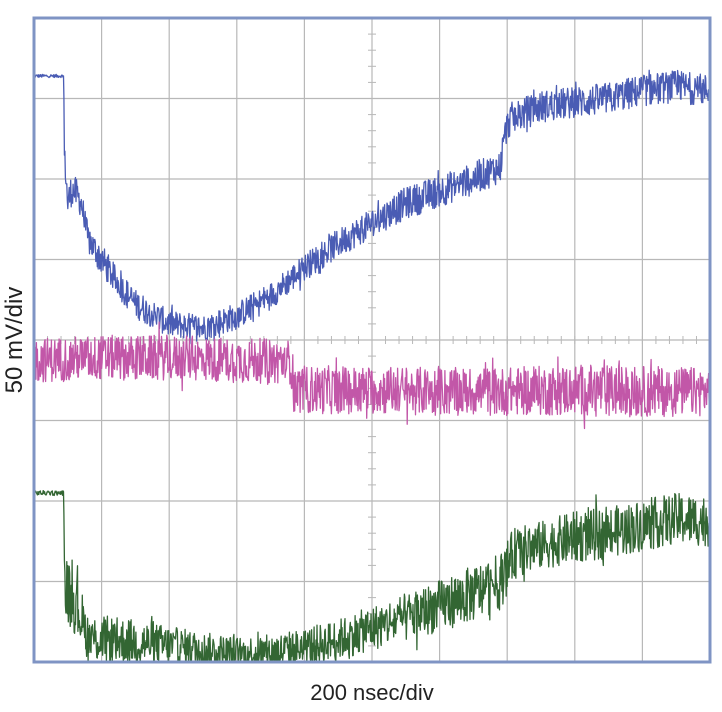 The width and height of the screenshot is (722, 712). What do you see at coordinates (372, 692) in the screenshot?
I see `x-axis-label: 200 nsec/div` at bounding box center [372, 692].